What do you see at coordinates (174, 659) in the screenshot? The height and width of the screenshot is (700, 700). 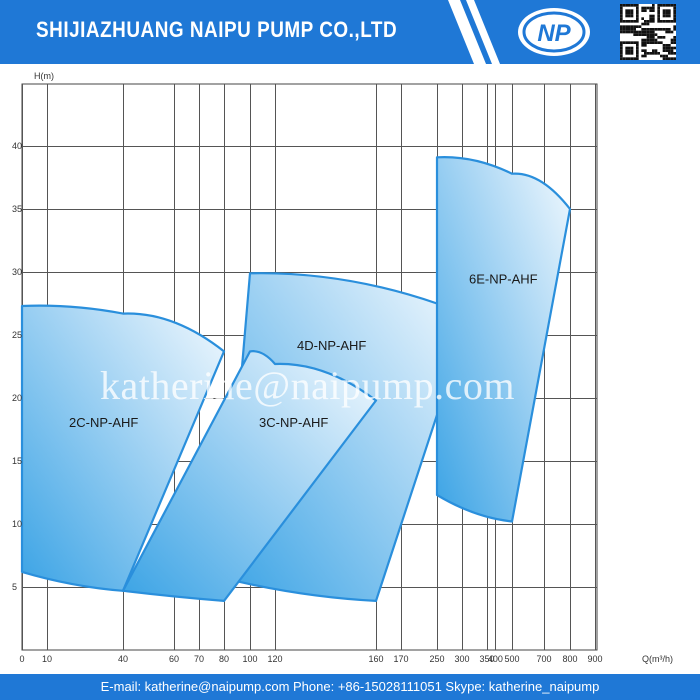 I see `x-tick-label: 60` at bounding box center [174, 659].